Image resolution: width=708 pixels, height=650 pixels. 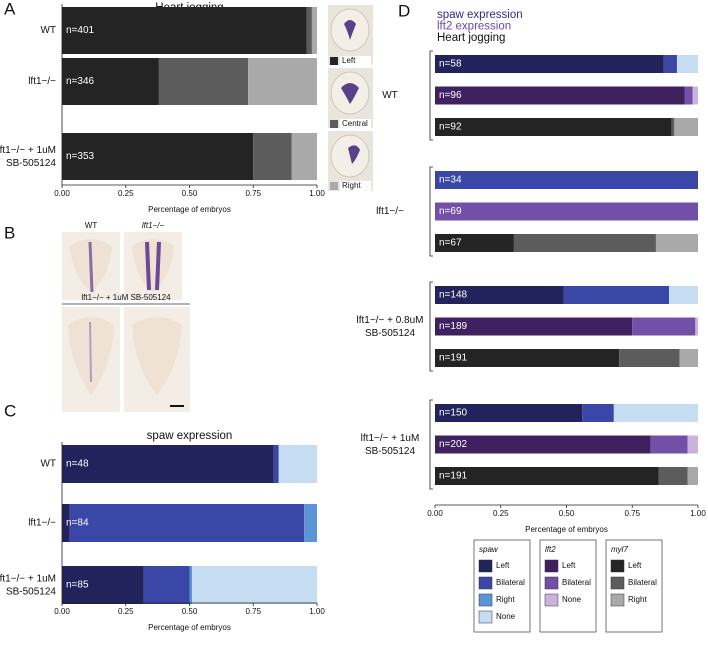 I want to click on category-label: lft1−/−, so click(x=42, y=81).